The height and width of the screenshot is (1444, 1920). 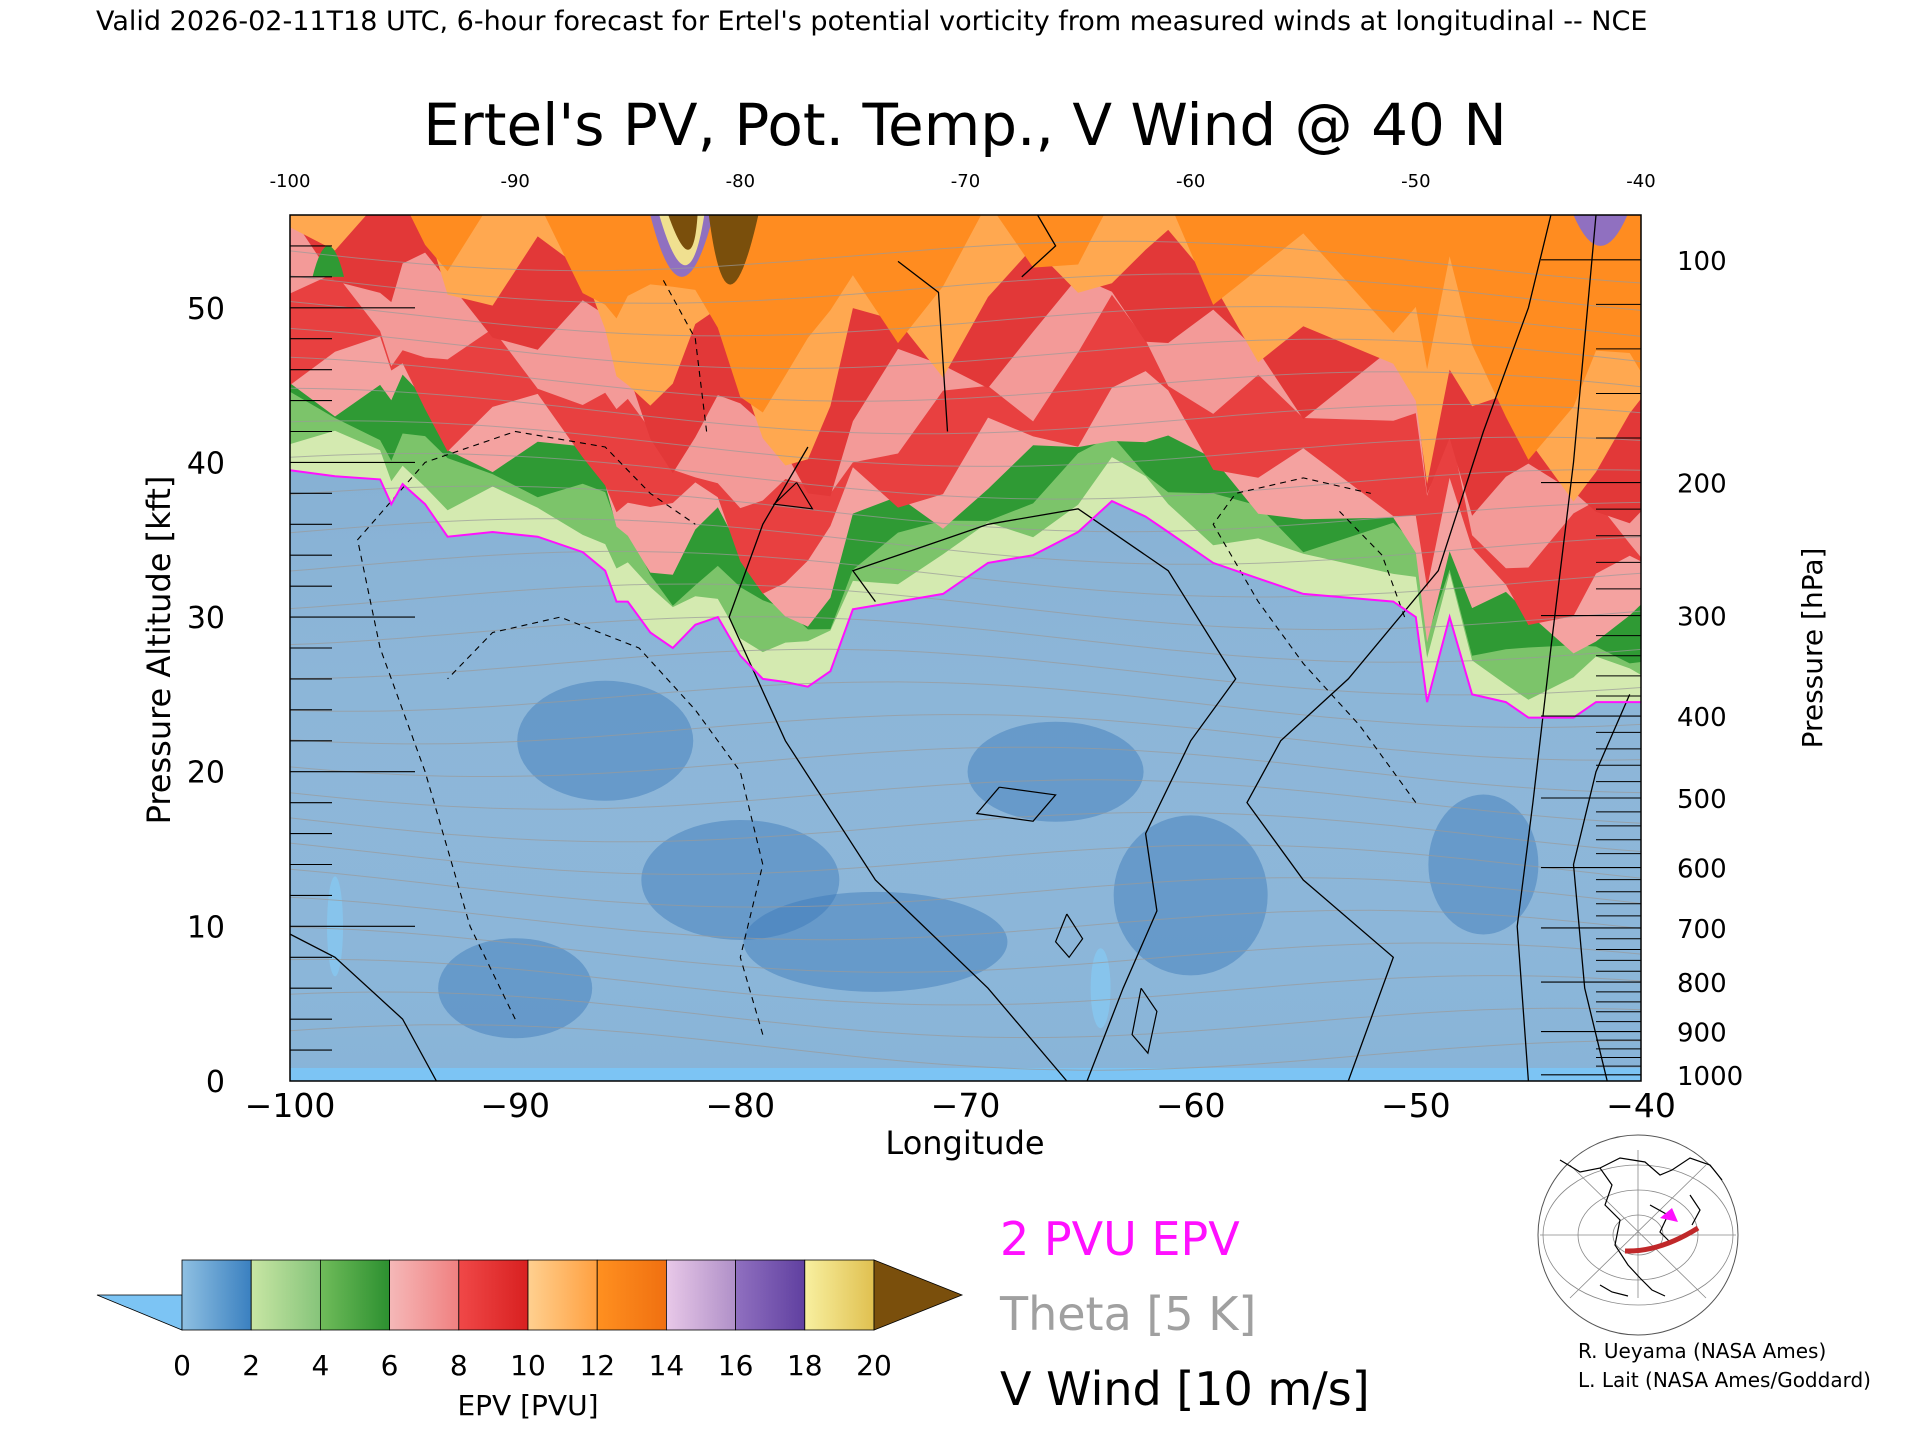 I want to click on x-tick-label: −70, so click(x=966, y=1105).